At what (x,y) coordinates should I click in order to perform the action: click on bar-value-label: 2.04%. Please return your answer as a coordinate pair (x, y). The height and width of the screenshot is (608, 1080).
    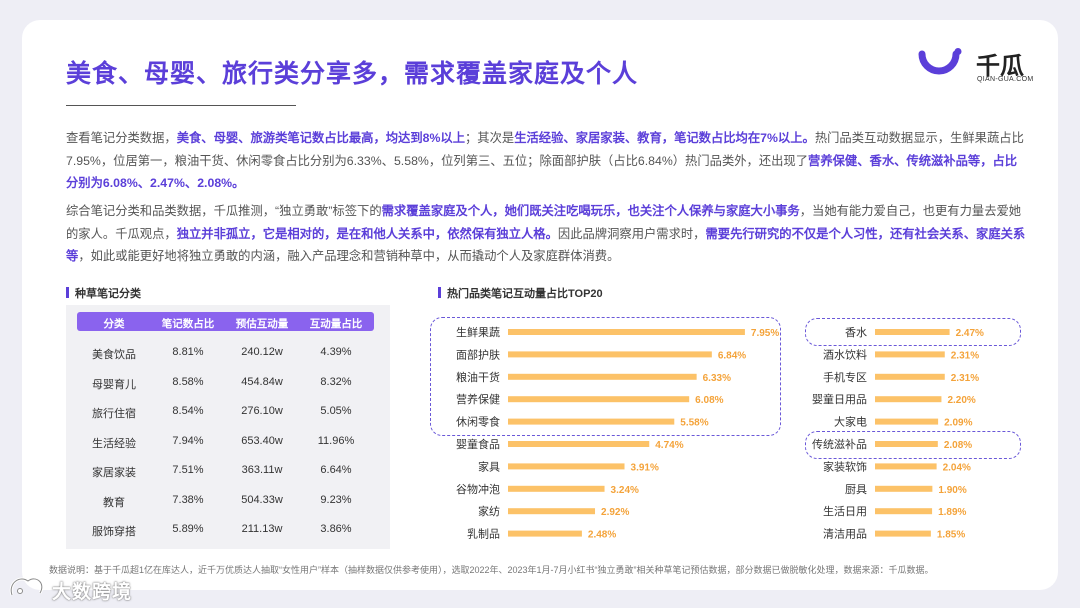
    Looking at the image, I should click on (957, 467).